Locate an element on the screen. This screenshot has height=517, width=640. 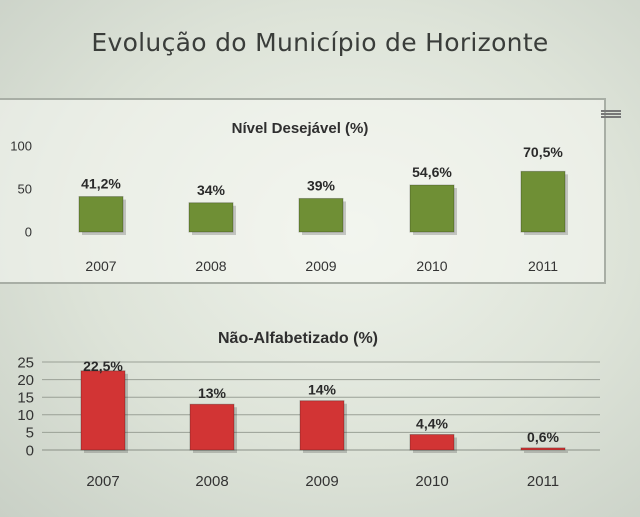
data-label: 0,6% is located at coordinates (543, 437).